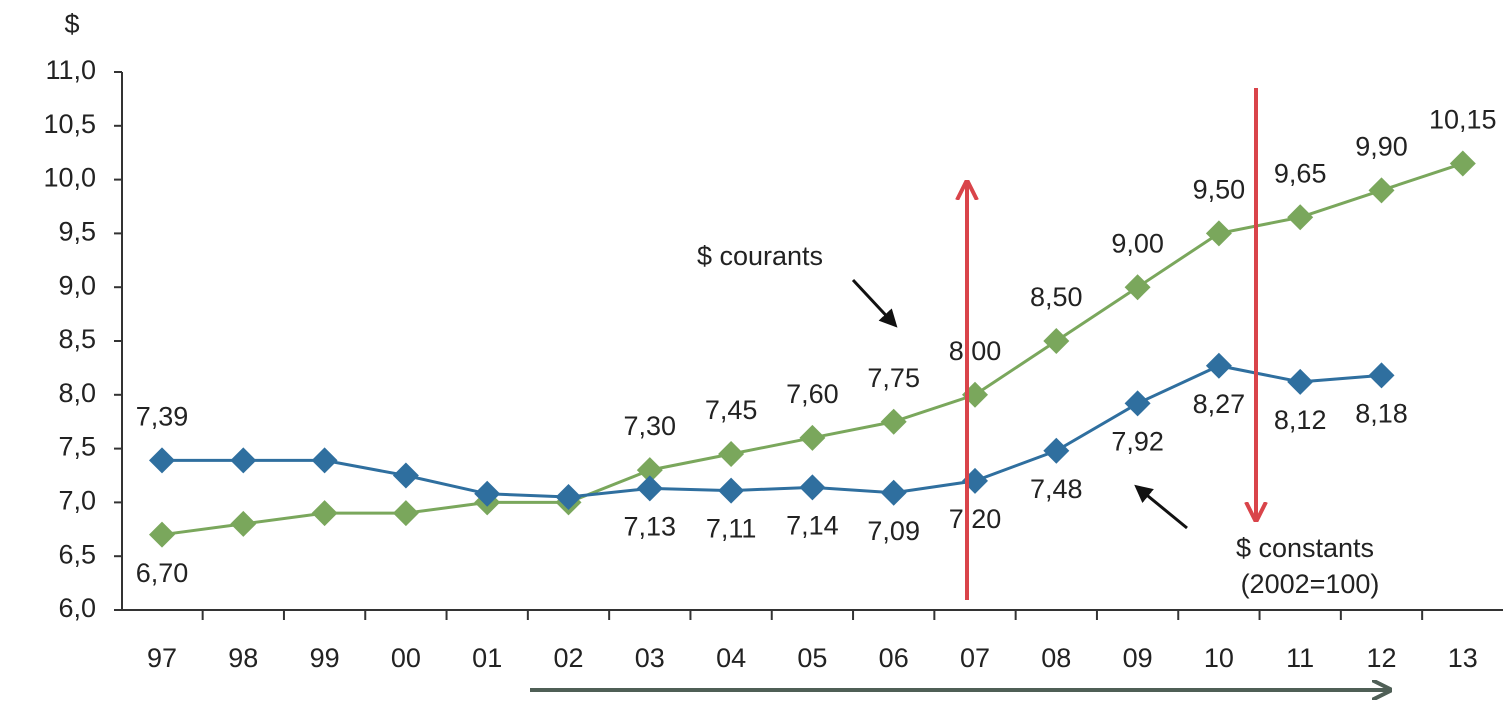 This screenshot has height=701, width=1508. I want to click on data-label: 6,70, so click(162, 573).